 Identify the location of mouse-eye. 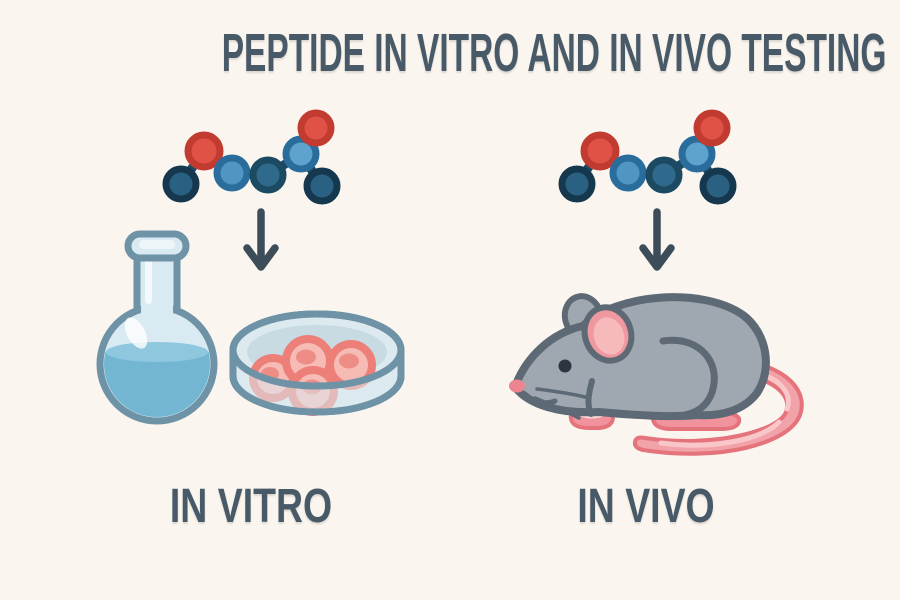
(565, 366).